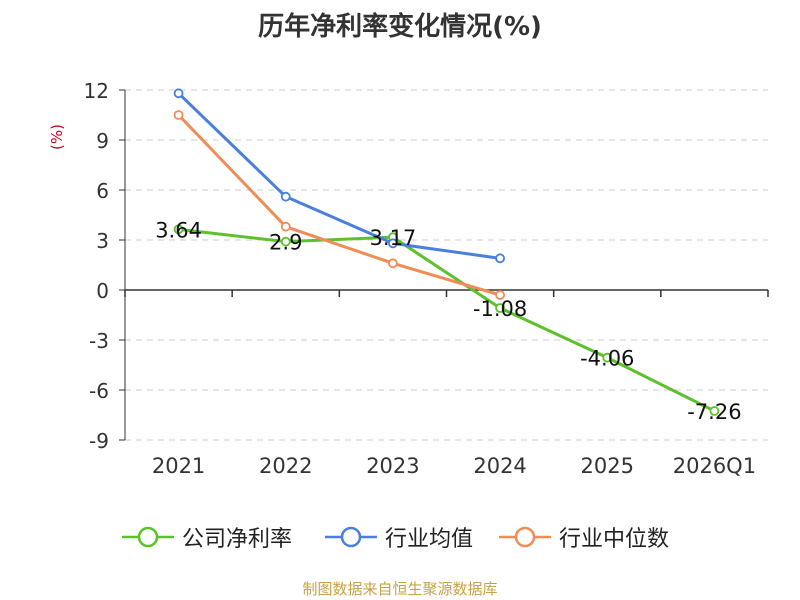 The image size is (800, 600). Describe the element at coordinates (96, 91) in the screenshot. I see `y-tick-label: 12` at that location.